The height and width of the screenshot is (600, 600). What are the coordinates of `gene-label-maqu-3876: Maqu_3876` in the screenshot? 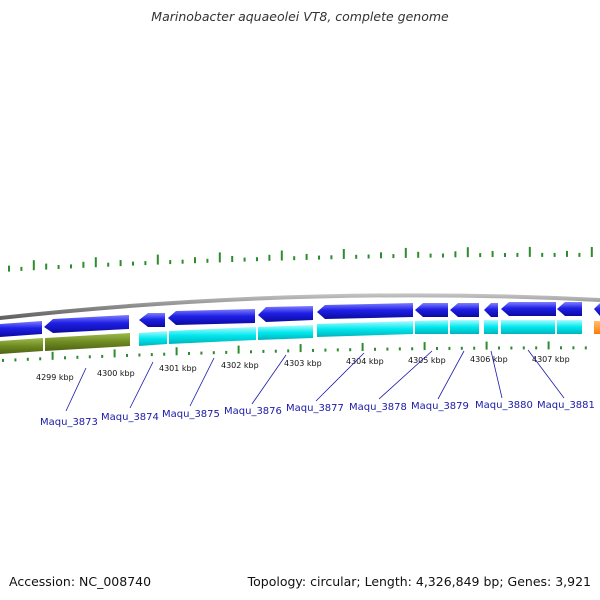 It's located at (253, 411).